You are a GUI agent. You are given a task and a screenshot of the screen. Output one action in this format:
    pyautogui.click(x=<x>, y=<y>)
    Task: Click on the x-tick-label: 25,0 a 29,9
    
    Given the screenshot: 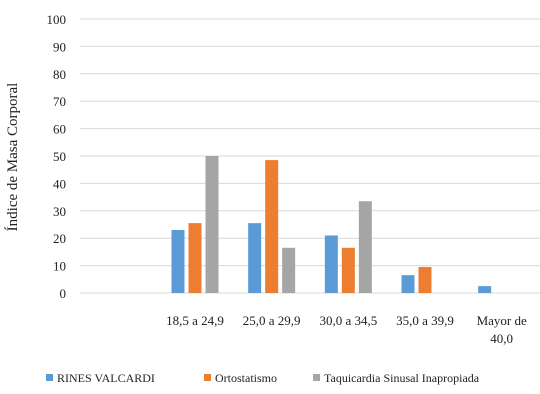 What is the action you would take?
    pyautogui.click(x=272, y=320)
    